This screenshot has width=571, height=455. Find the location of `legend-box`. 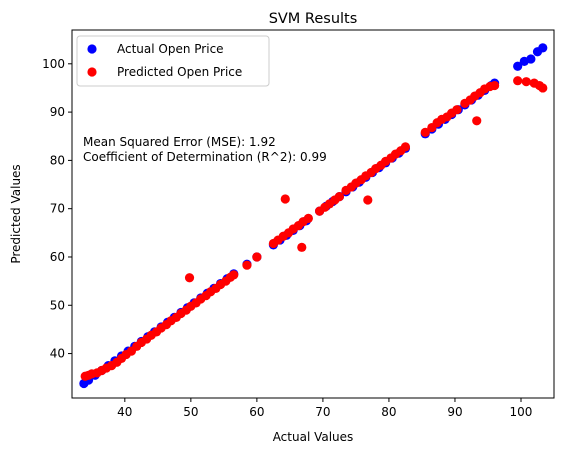

legend-box is located at coordinates (173, 61).